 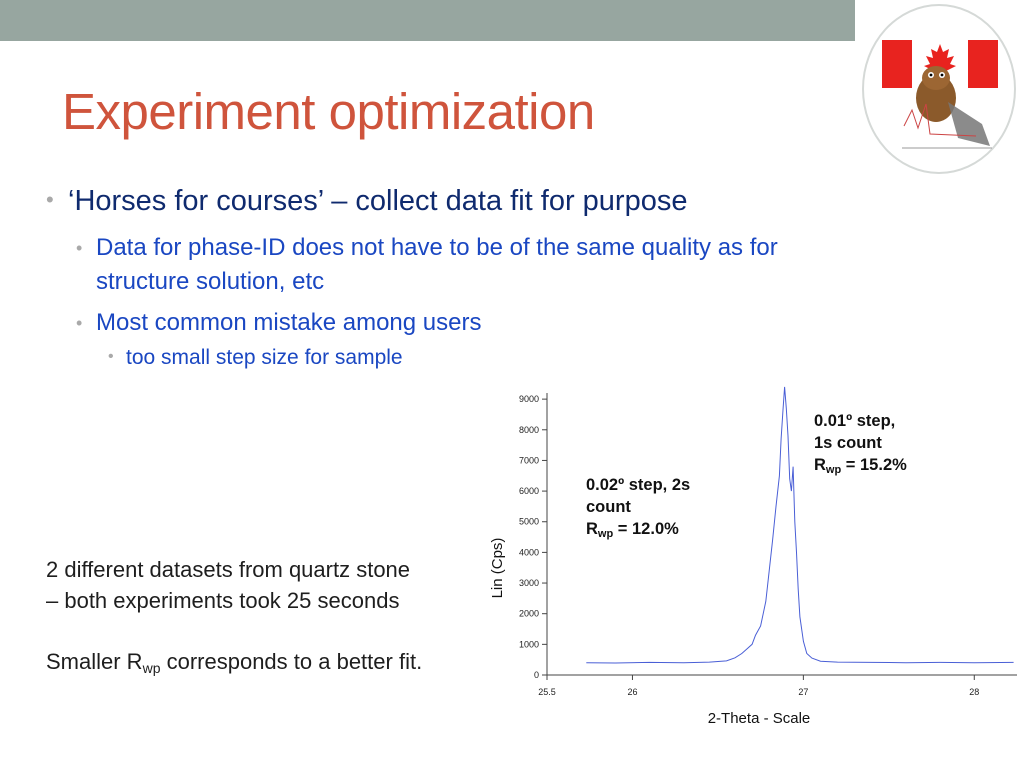 I want to click on side-text-line: Smaller Rwp corresponds to a better fit., so click(x=234, y=665).